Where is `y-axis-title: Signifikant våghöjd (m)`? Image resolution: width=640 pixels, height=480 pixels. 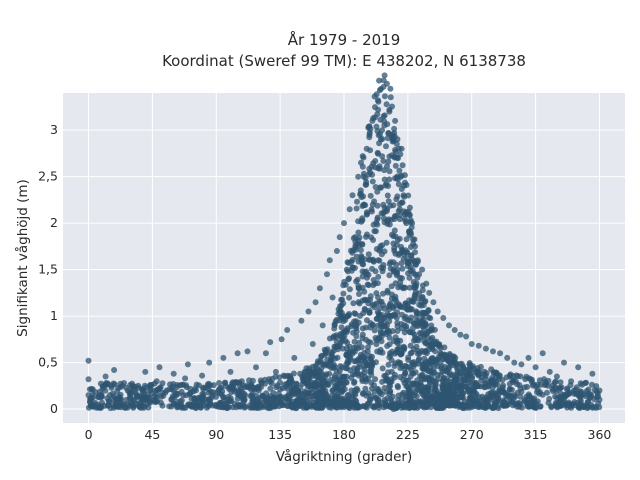 y-axis-title: Signifikant våghöjd (m) is located at coordinates (22, 258).